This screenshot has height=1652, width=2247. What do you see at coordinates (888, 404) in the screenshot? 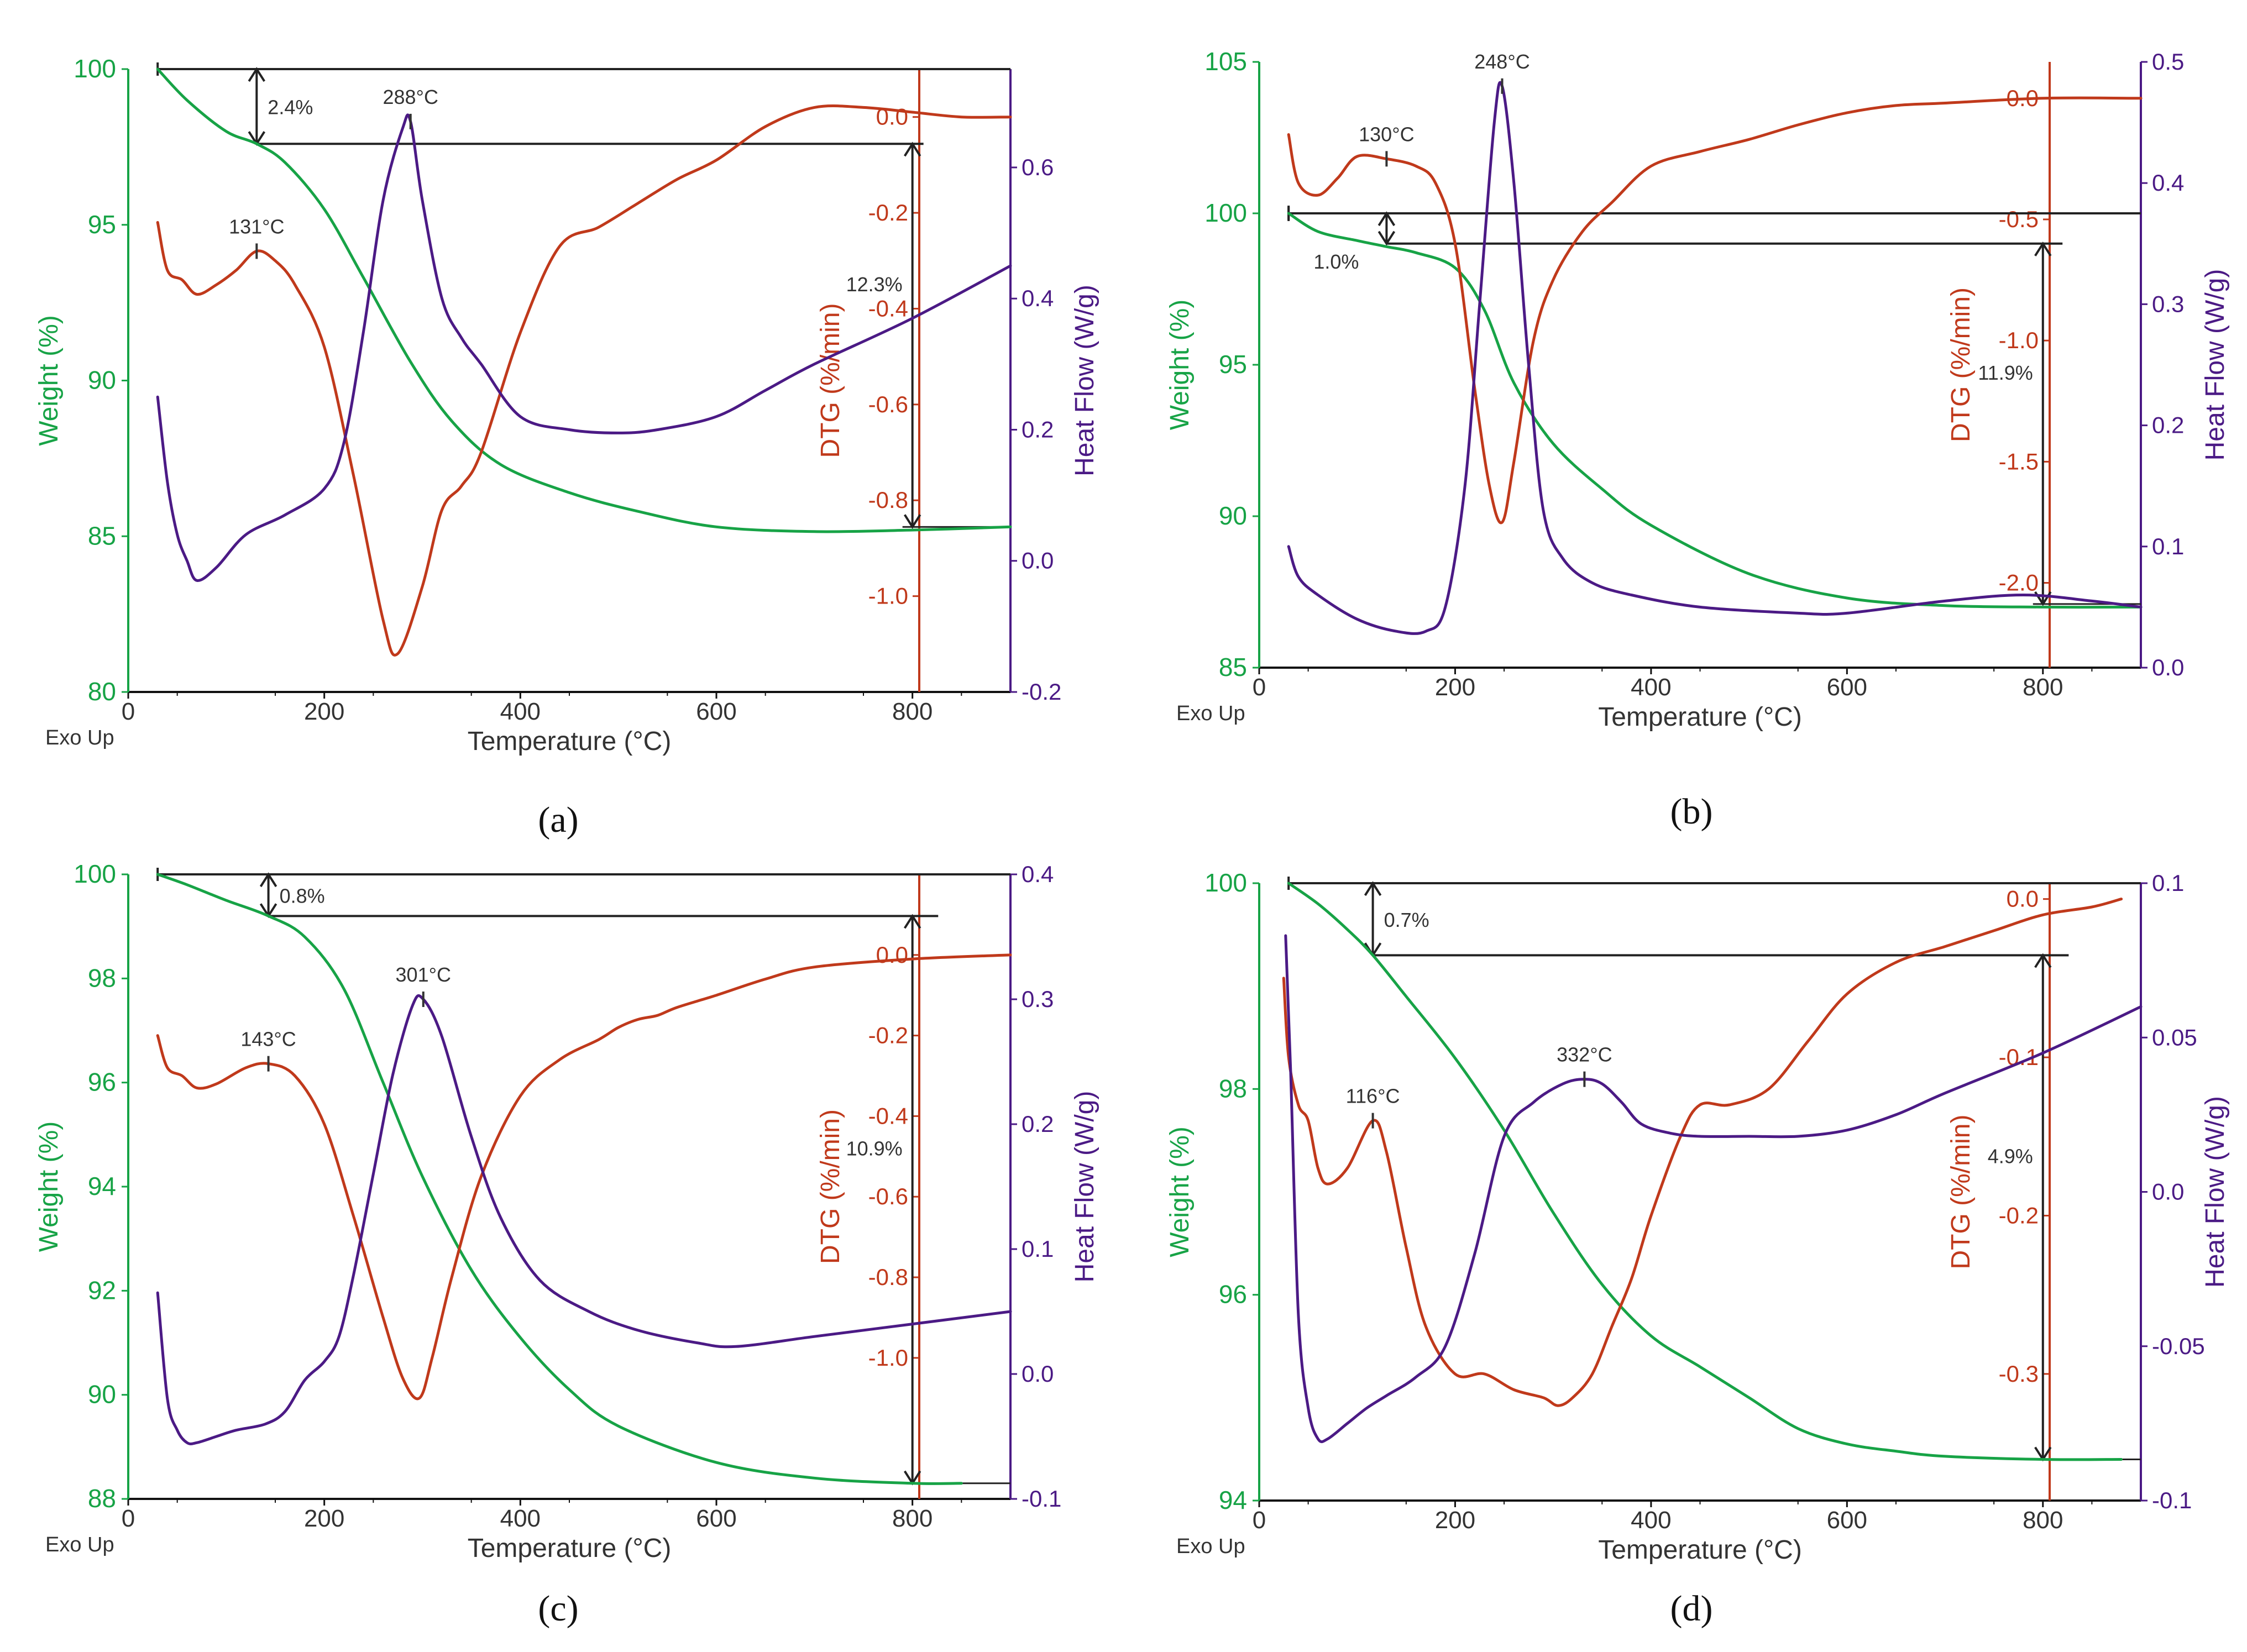
I see `dtg-tick-label: -0.6` at bounding box center [888, 404].